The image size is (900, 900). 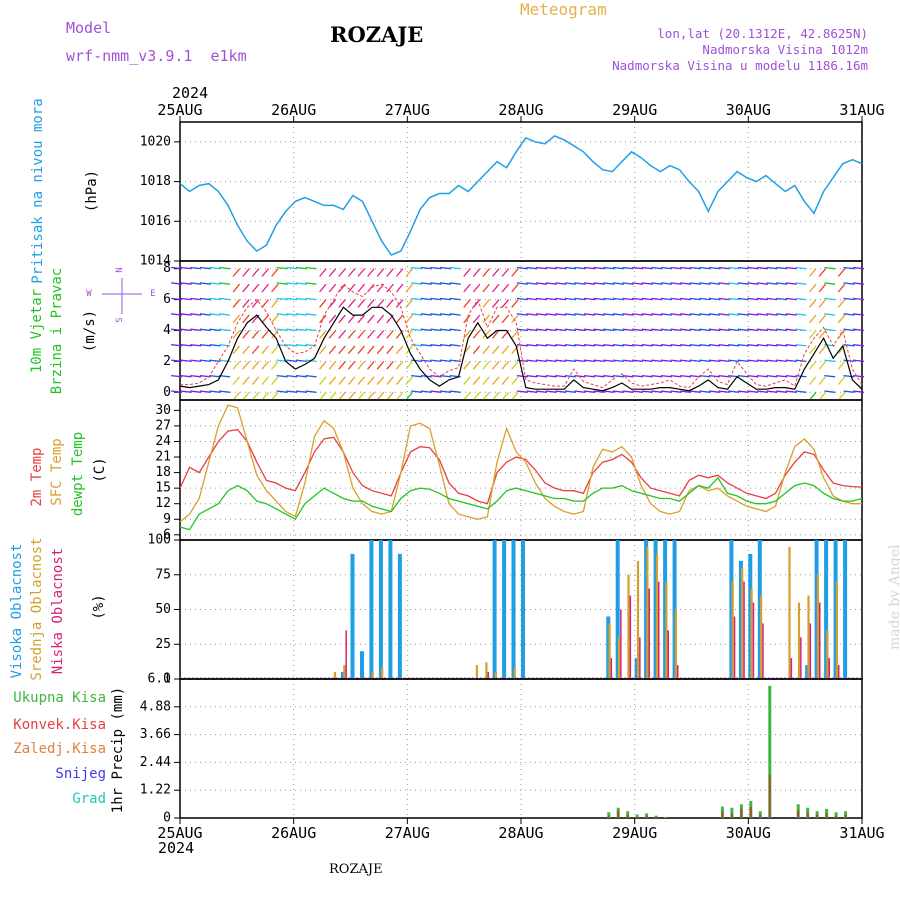 I want to click on y-tick-label: 24, so click(x=163, y=441).